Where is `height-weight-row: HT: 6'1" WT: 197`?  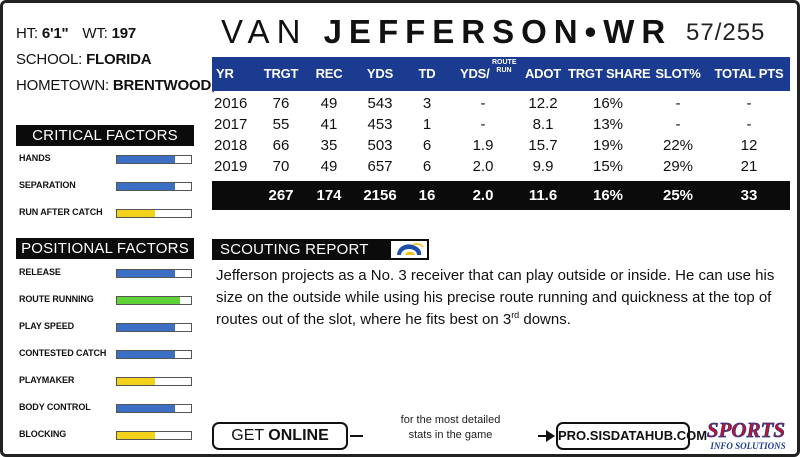 height-weight-row: HT: 6'1" WT: 197 is located at coordinates (111, 34).